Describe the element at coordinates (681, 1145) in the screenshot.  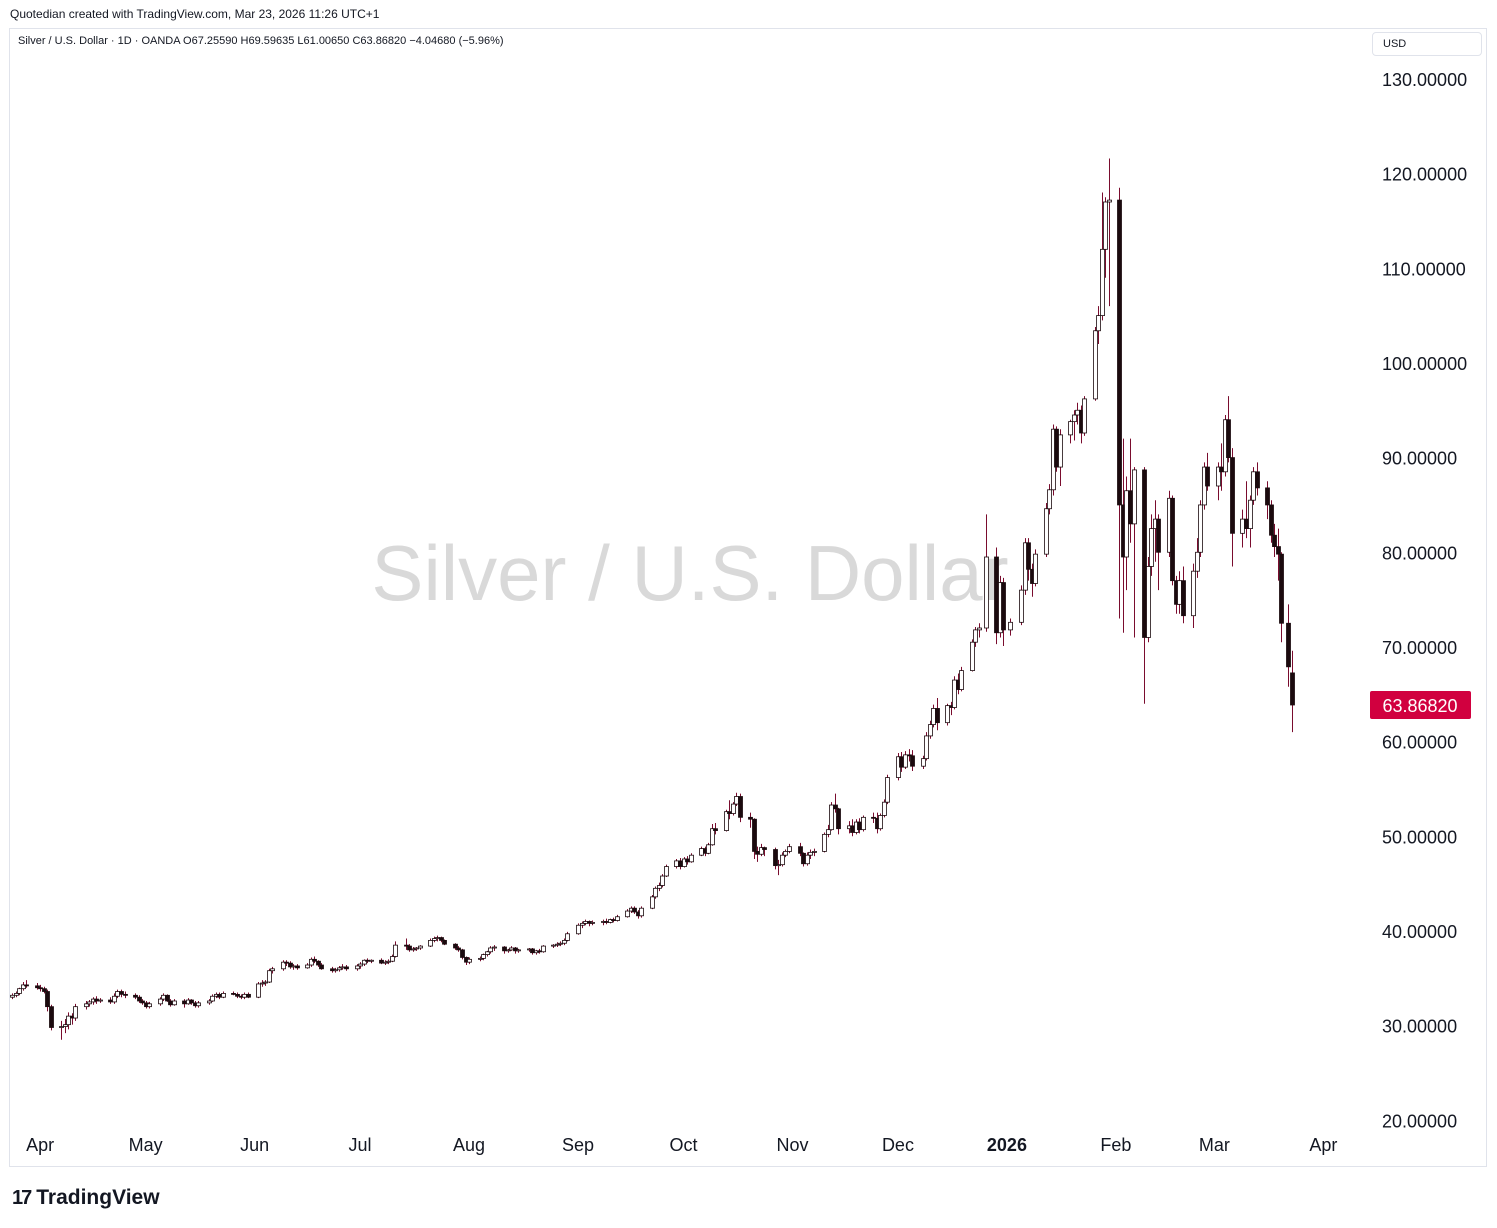
I see `time-axis: Apr May Jun Jul Aug Sep Oct Nov Dec 2026 Feb Mar Apr` at that location.